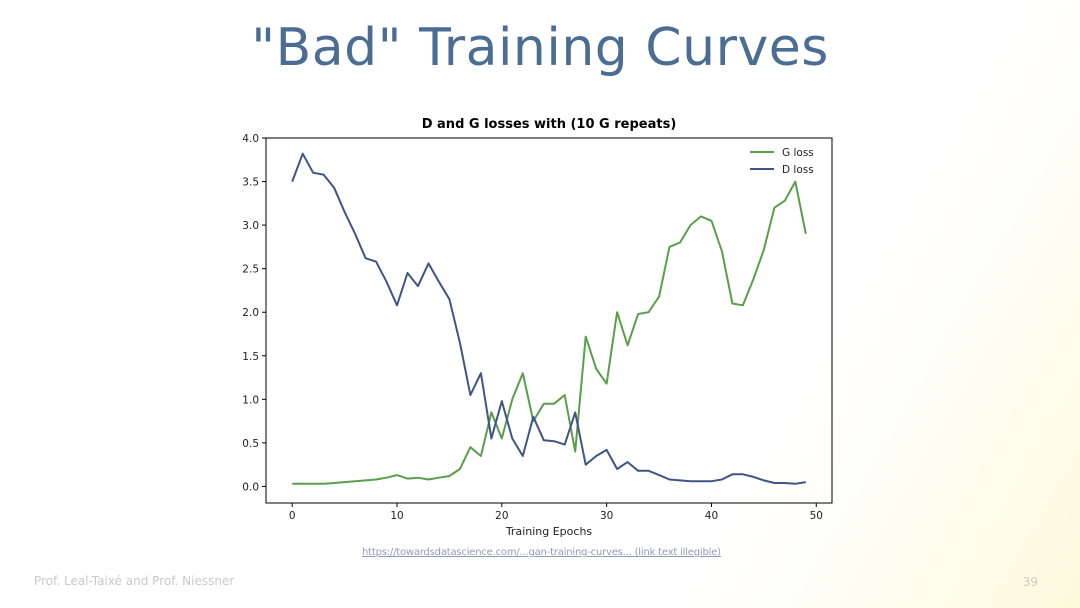  I want to click on legend-label: D loss, so click(798, 170).